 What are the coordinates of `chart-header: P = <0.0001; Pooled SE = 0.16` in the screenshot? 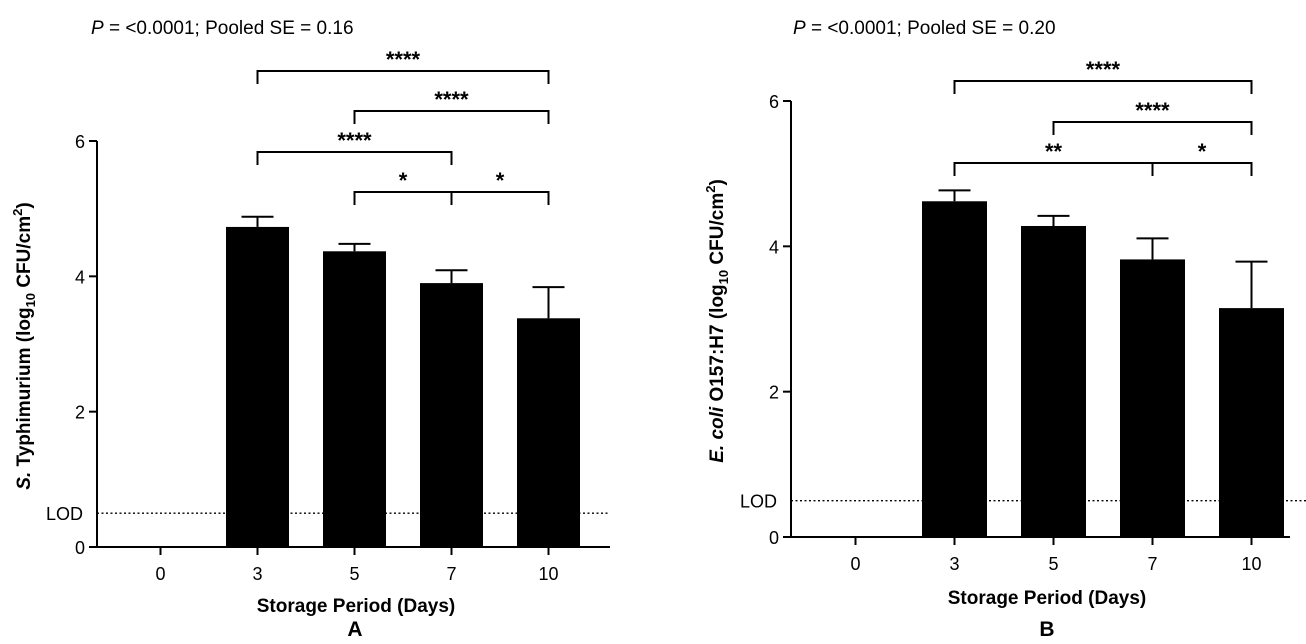 It's located at (222, 28).